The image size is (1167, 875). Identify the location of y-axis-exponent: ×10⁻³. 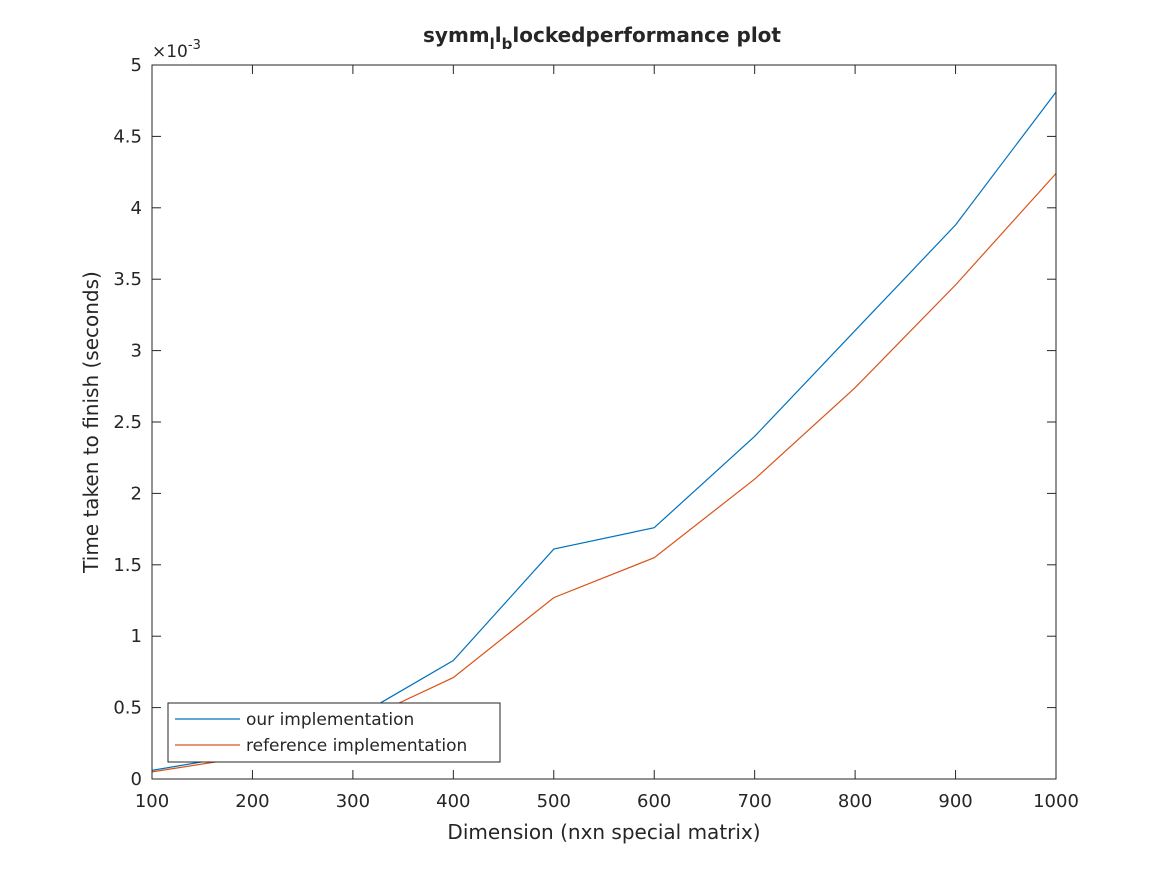
(176, 50).